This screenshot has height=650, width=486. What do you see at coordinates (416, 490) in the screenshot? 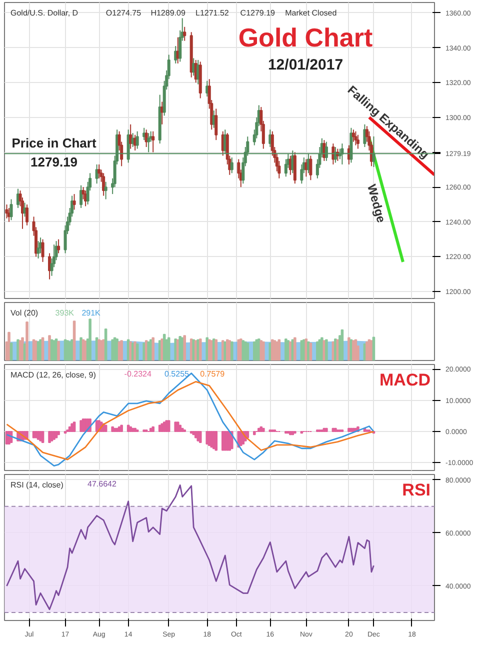
I see `chart-title: RSI` at bounding box center [416, 490].